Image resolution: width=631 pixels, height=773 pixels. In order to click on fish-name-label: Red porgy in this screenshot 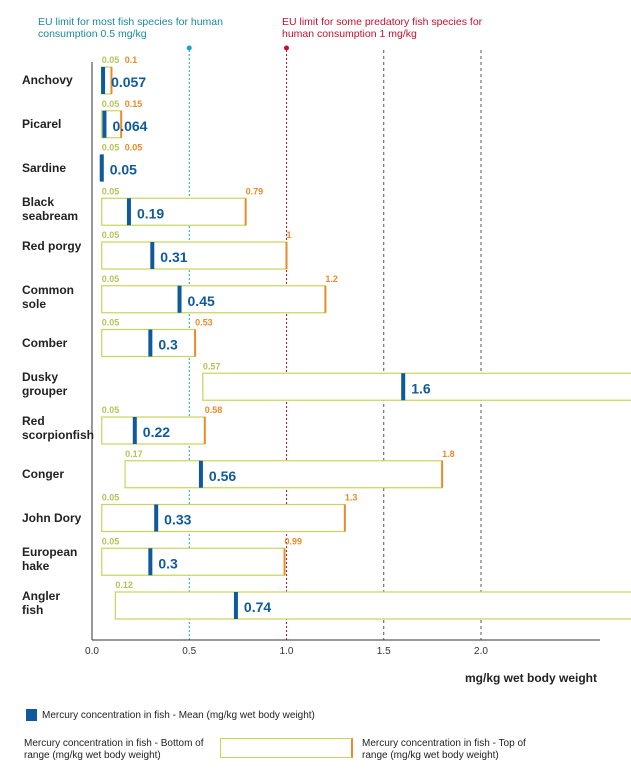, I will do `click(52, 246)`.